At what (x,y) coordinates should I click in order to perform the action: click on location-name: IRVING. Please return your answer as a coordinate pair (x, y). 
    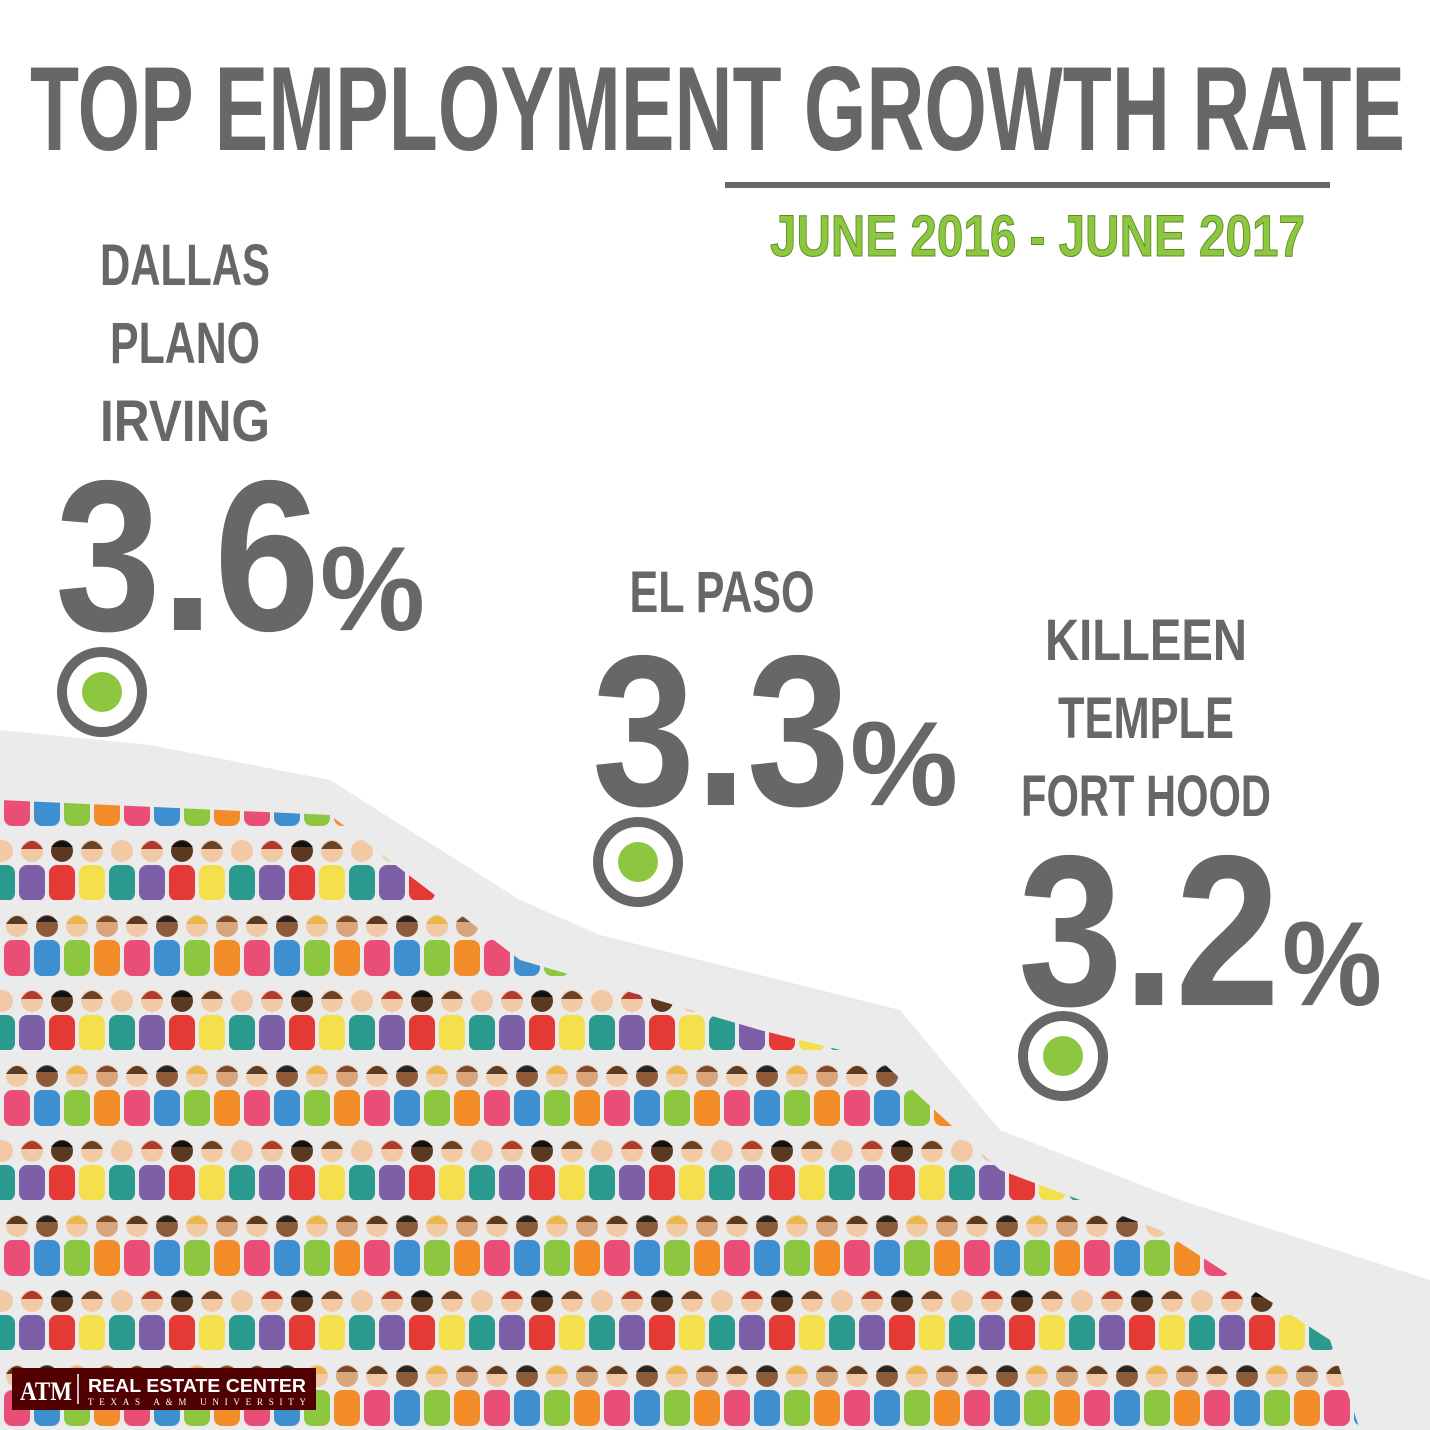
    Looking at the image, I should click on (185, 421).